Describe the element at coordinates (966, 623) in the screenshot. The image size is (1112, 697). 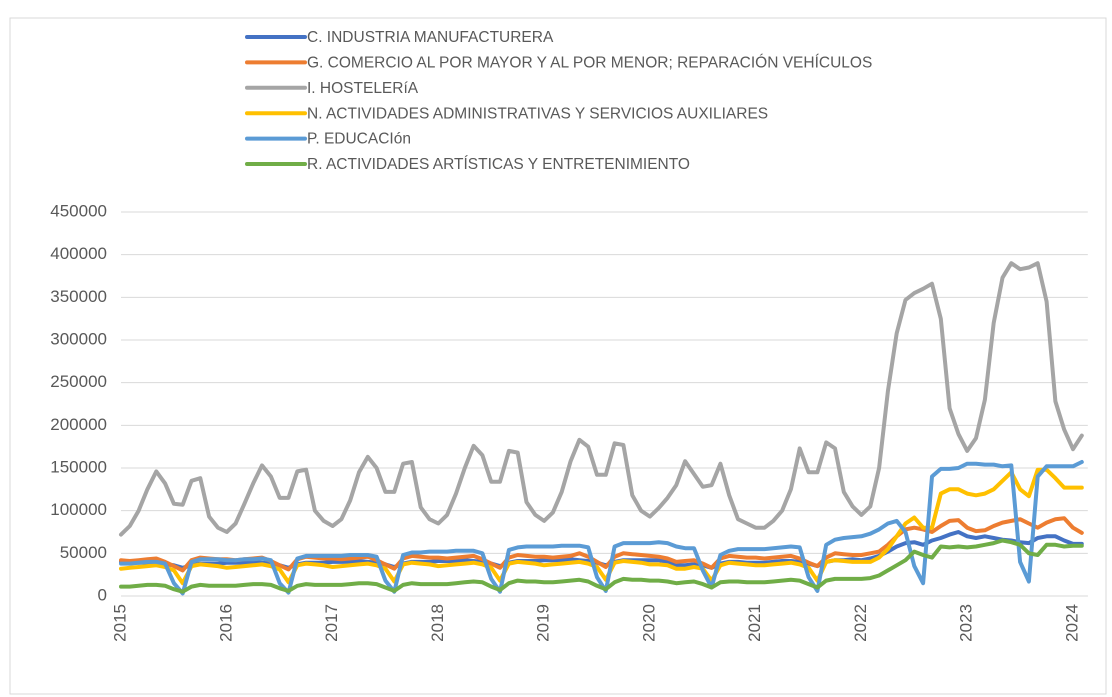
I see `x-tick-label: 2023` at that location.